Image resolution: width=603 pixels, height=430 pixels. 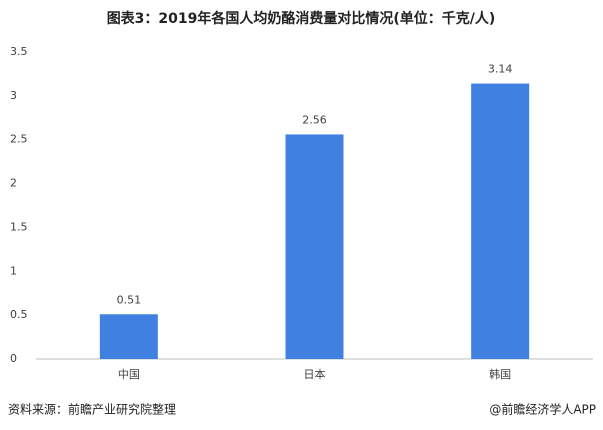 What do you see at coordinates (301, 18) in the screenshot?
I see `chart-title: 图表3：2019年各国人均奶酪消费量对比情况(单位：千克/人)` at bounding box center [301, 18].